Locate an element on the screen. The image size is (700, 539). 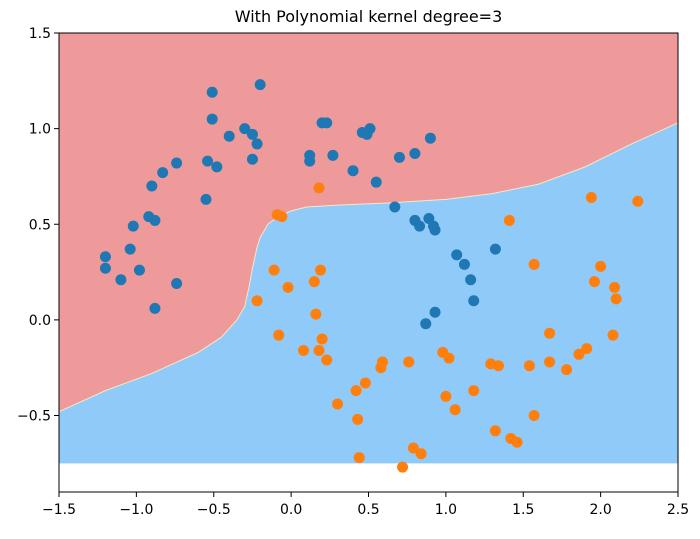
y-axis: −0.5 0.0 0.5 1.0 1.5 is located at coordinates (38, 225).